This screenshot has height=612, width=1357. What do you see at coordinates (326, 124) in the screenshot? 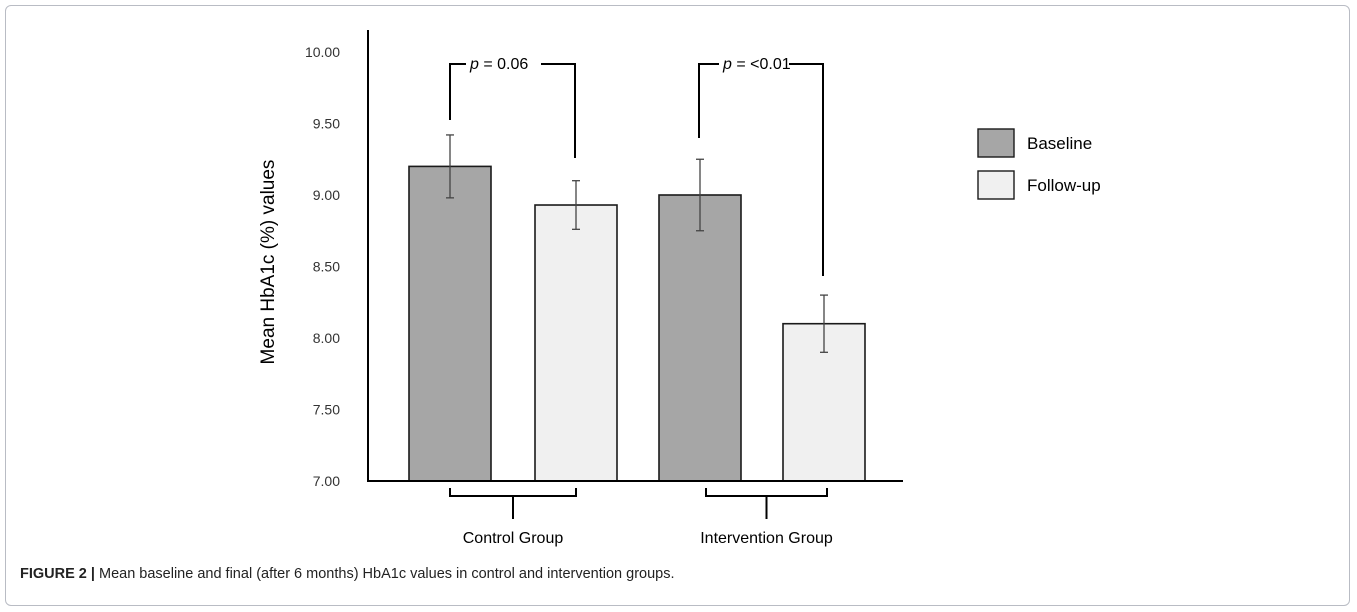
I see `y-tick-label: 9.50` at bounding box center [326, 124].